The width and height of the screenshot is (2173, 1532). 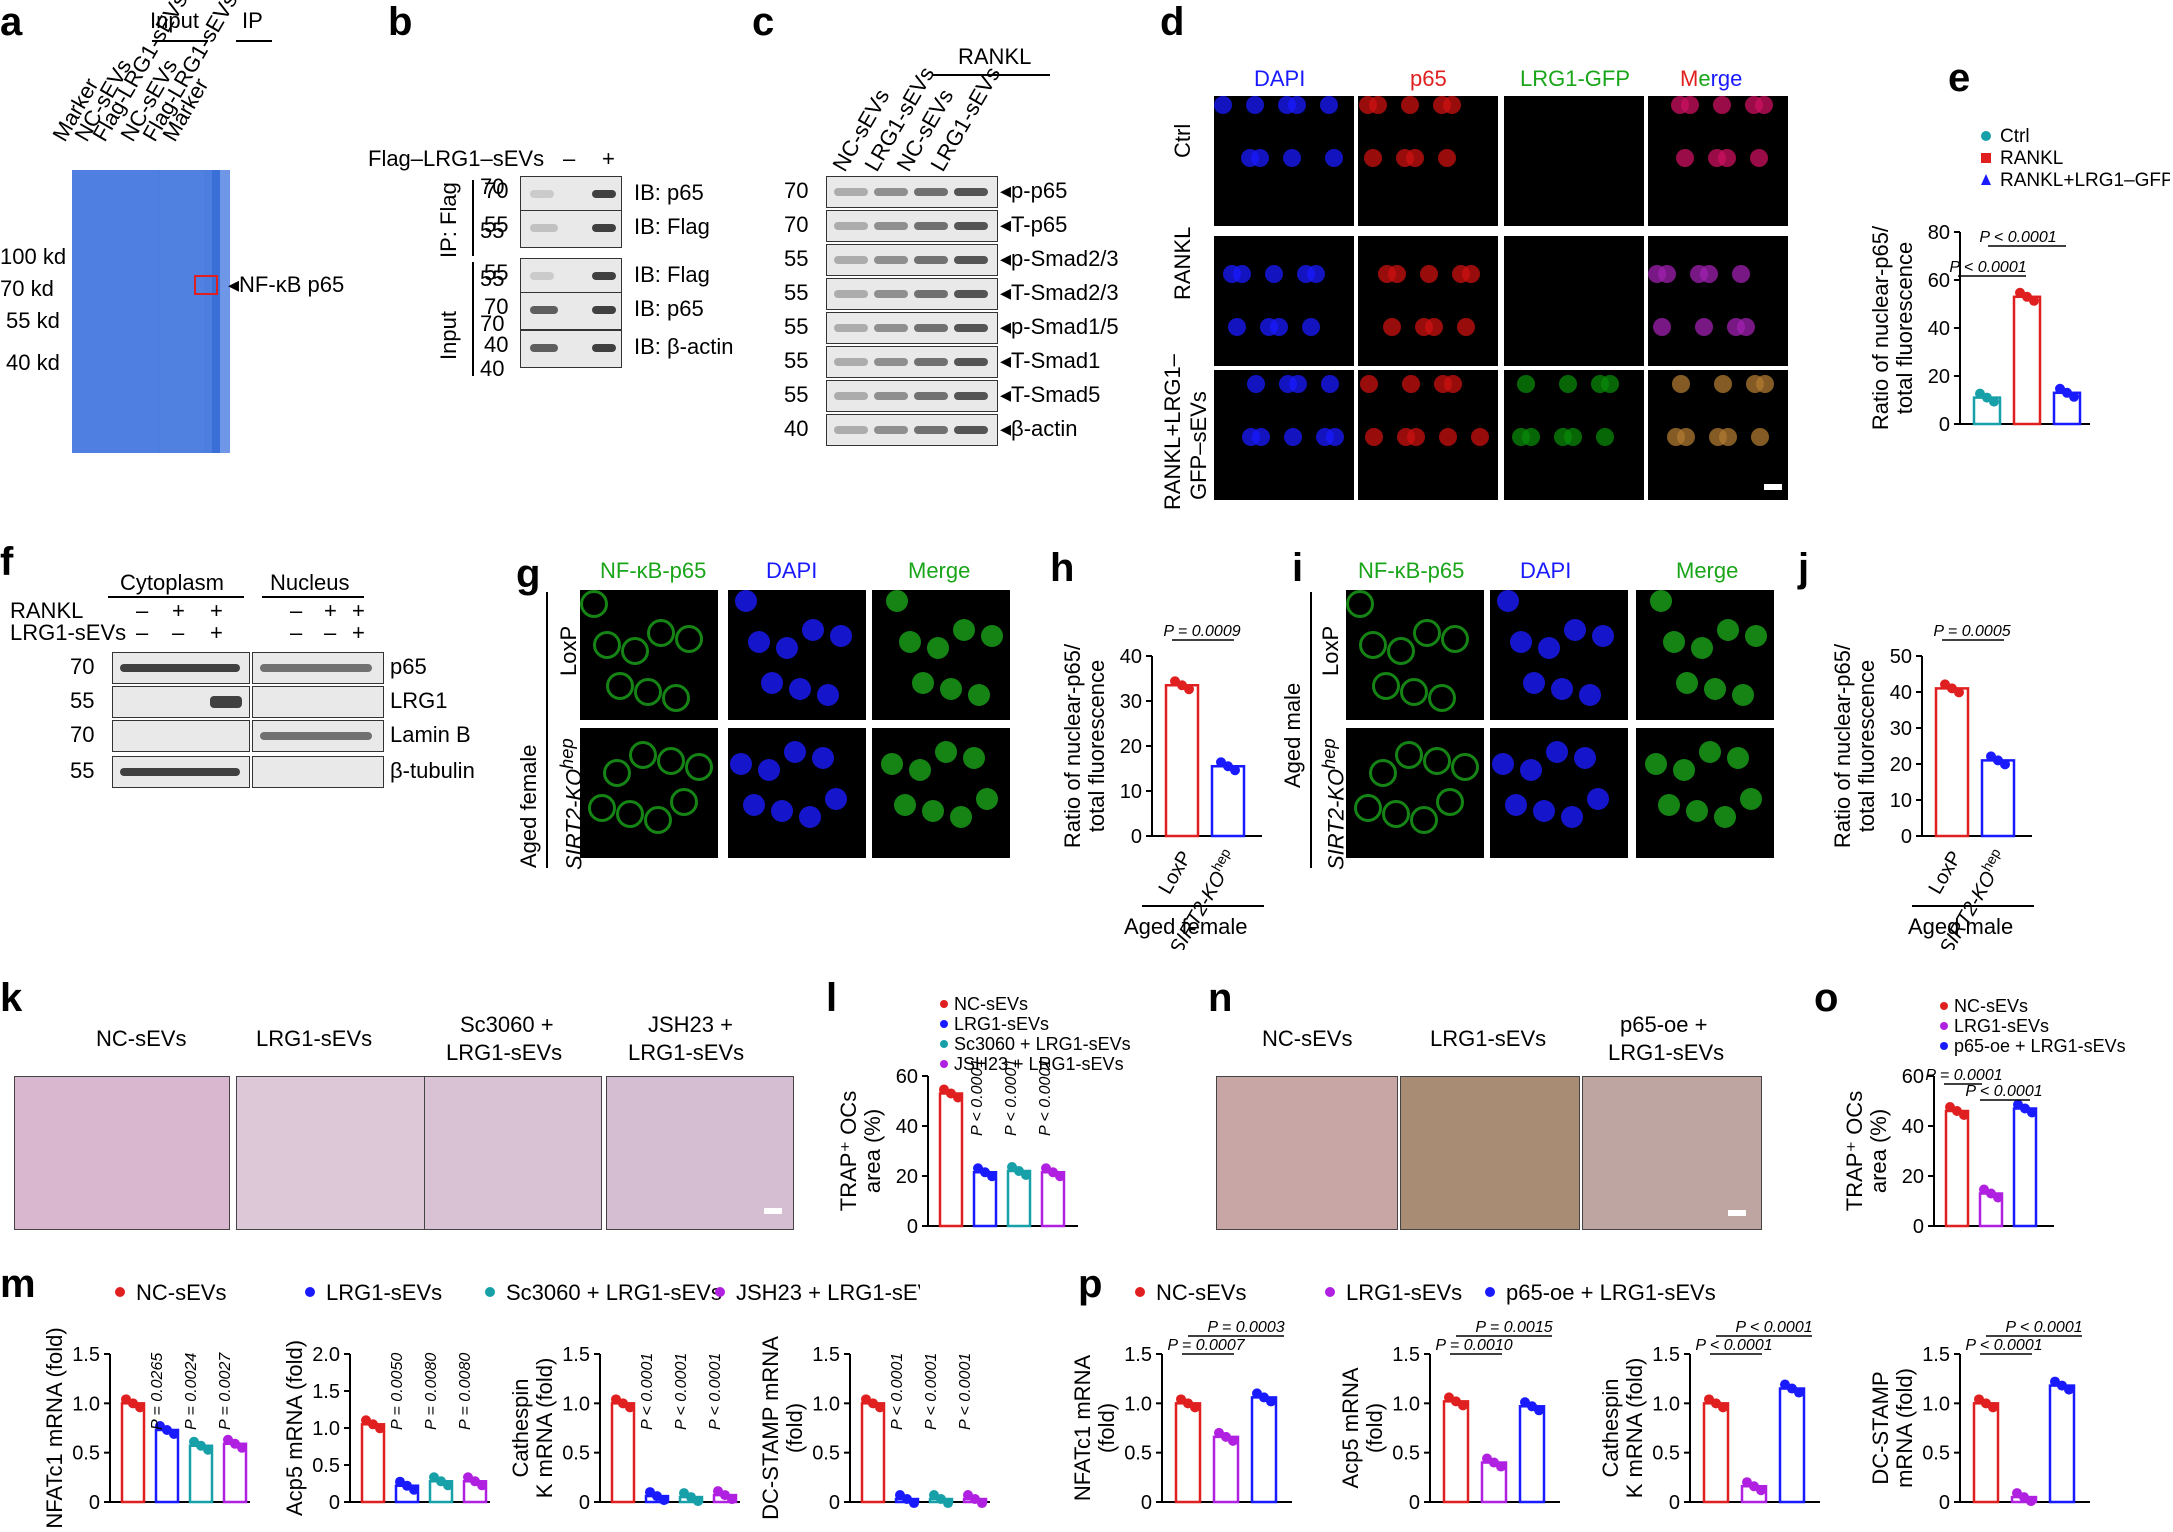 I want to click on j-ylabel: total fluorescence, so click(x=1866, y=746).